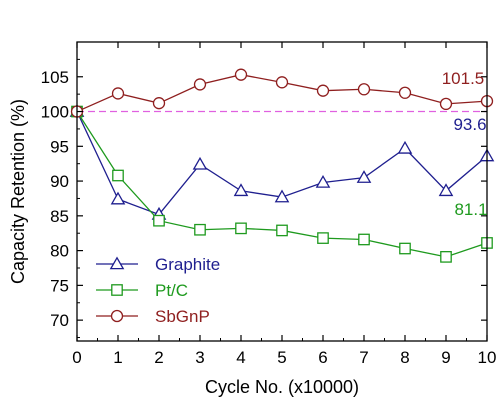  What do you see at coordinates (463, 78) in the screenshot?
I see `end-value-label: 101.5` at bounding box center [463, 78].